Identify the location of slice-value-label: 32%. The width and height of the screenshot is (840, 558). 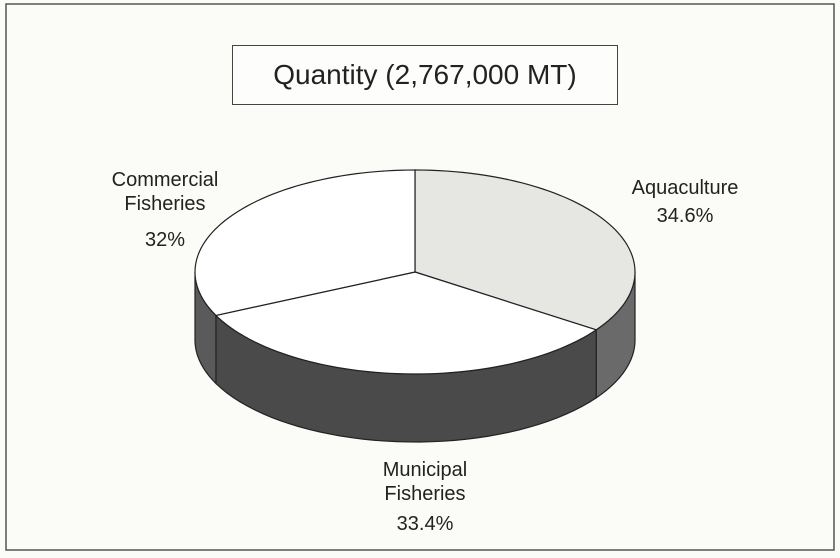
(165, 240).